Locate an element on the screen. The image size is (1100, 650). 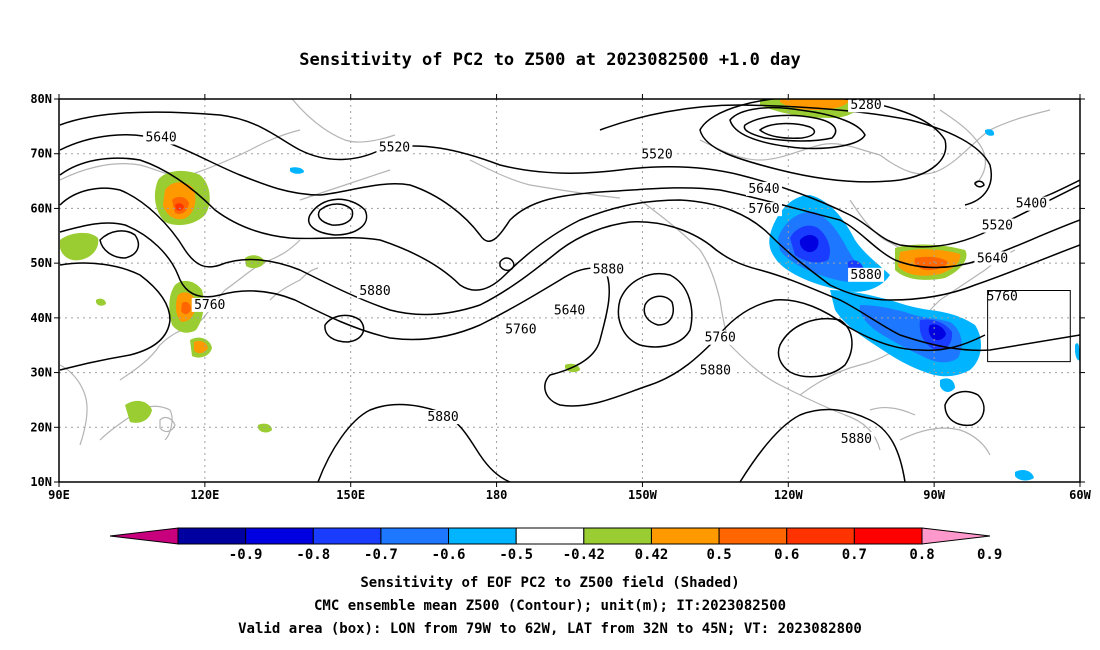
colorbar-label: 0.42 is located at coordinates (652, 555).